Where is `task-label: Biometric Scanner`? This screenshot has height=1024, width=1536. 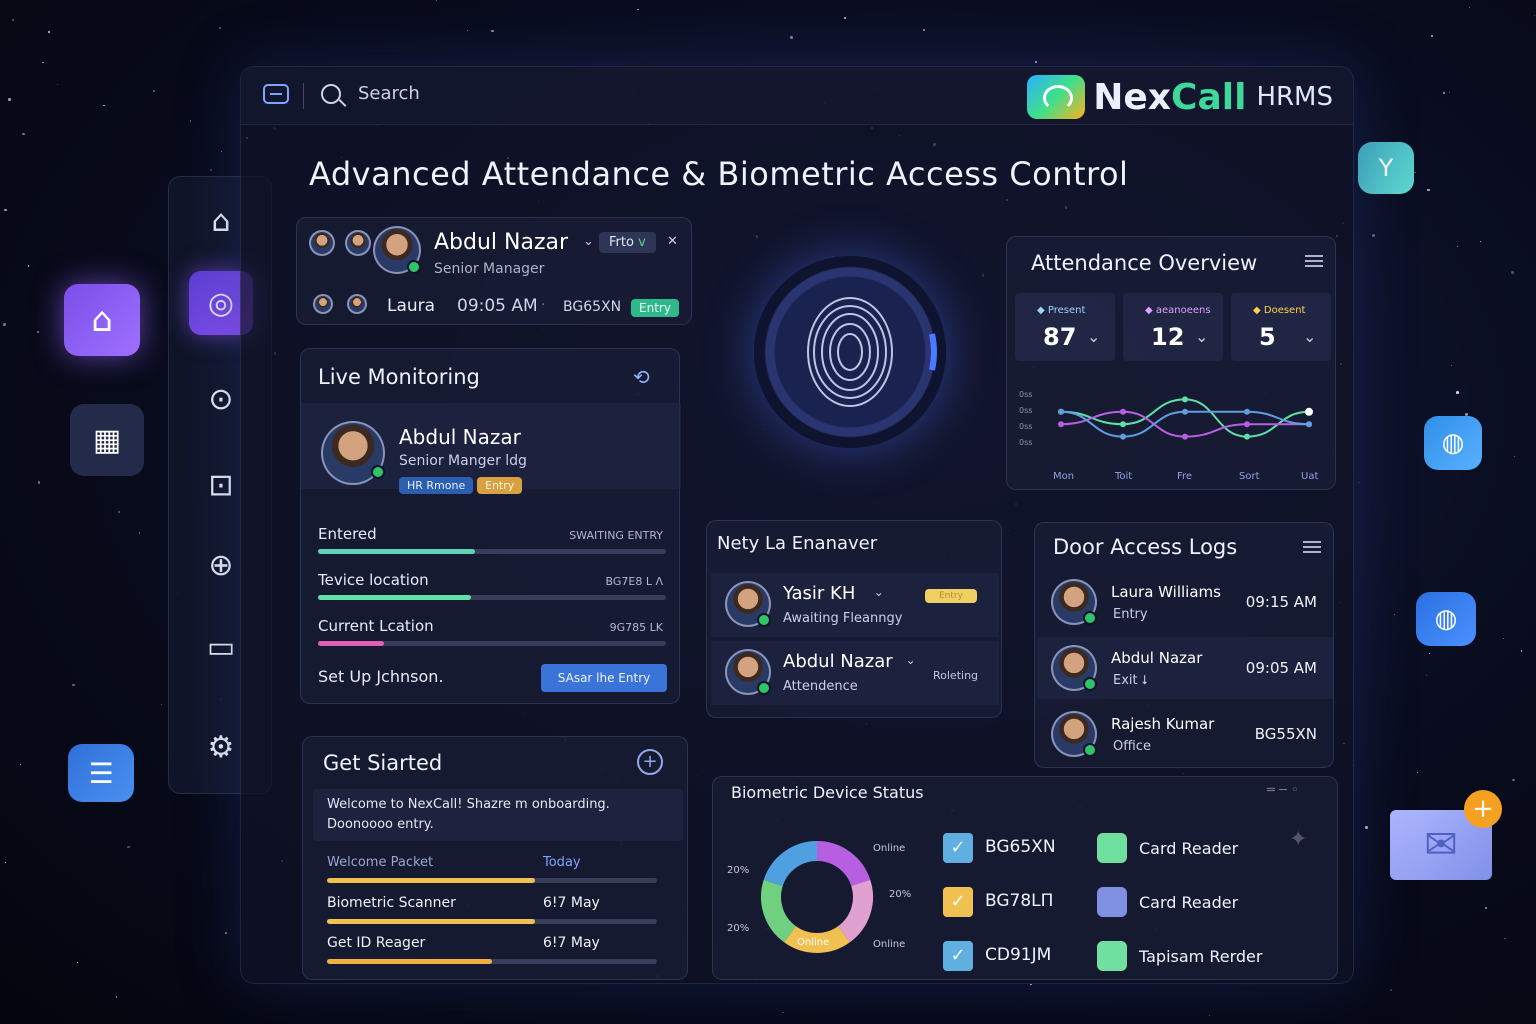 task-label: Biometric Scanner is located at coordinates (391, 903).